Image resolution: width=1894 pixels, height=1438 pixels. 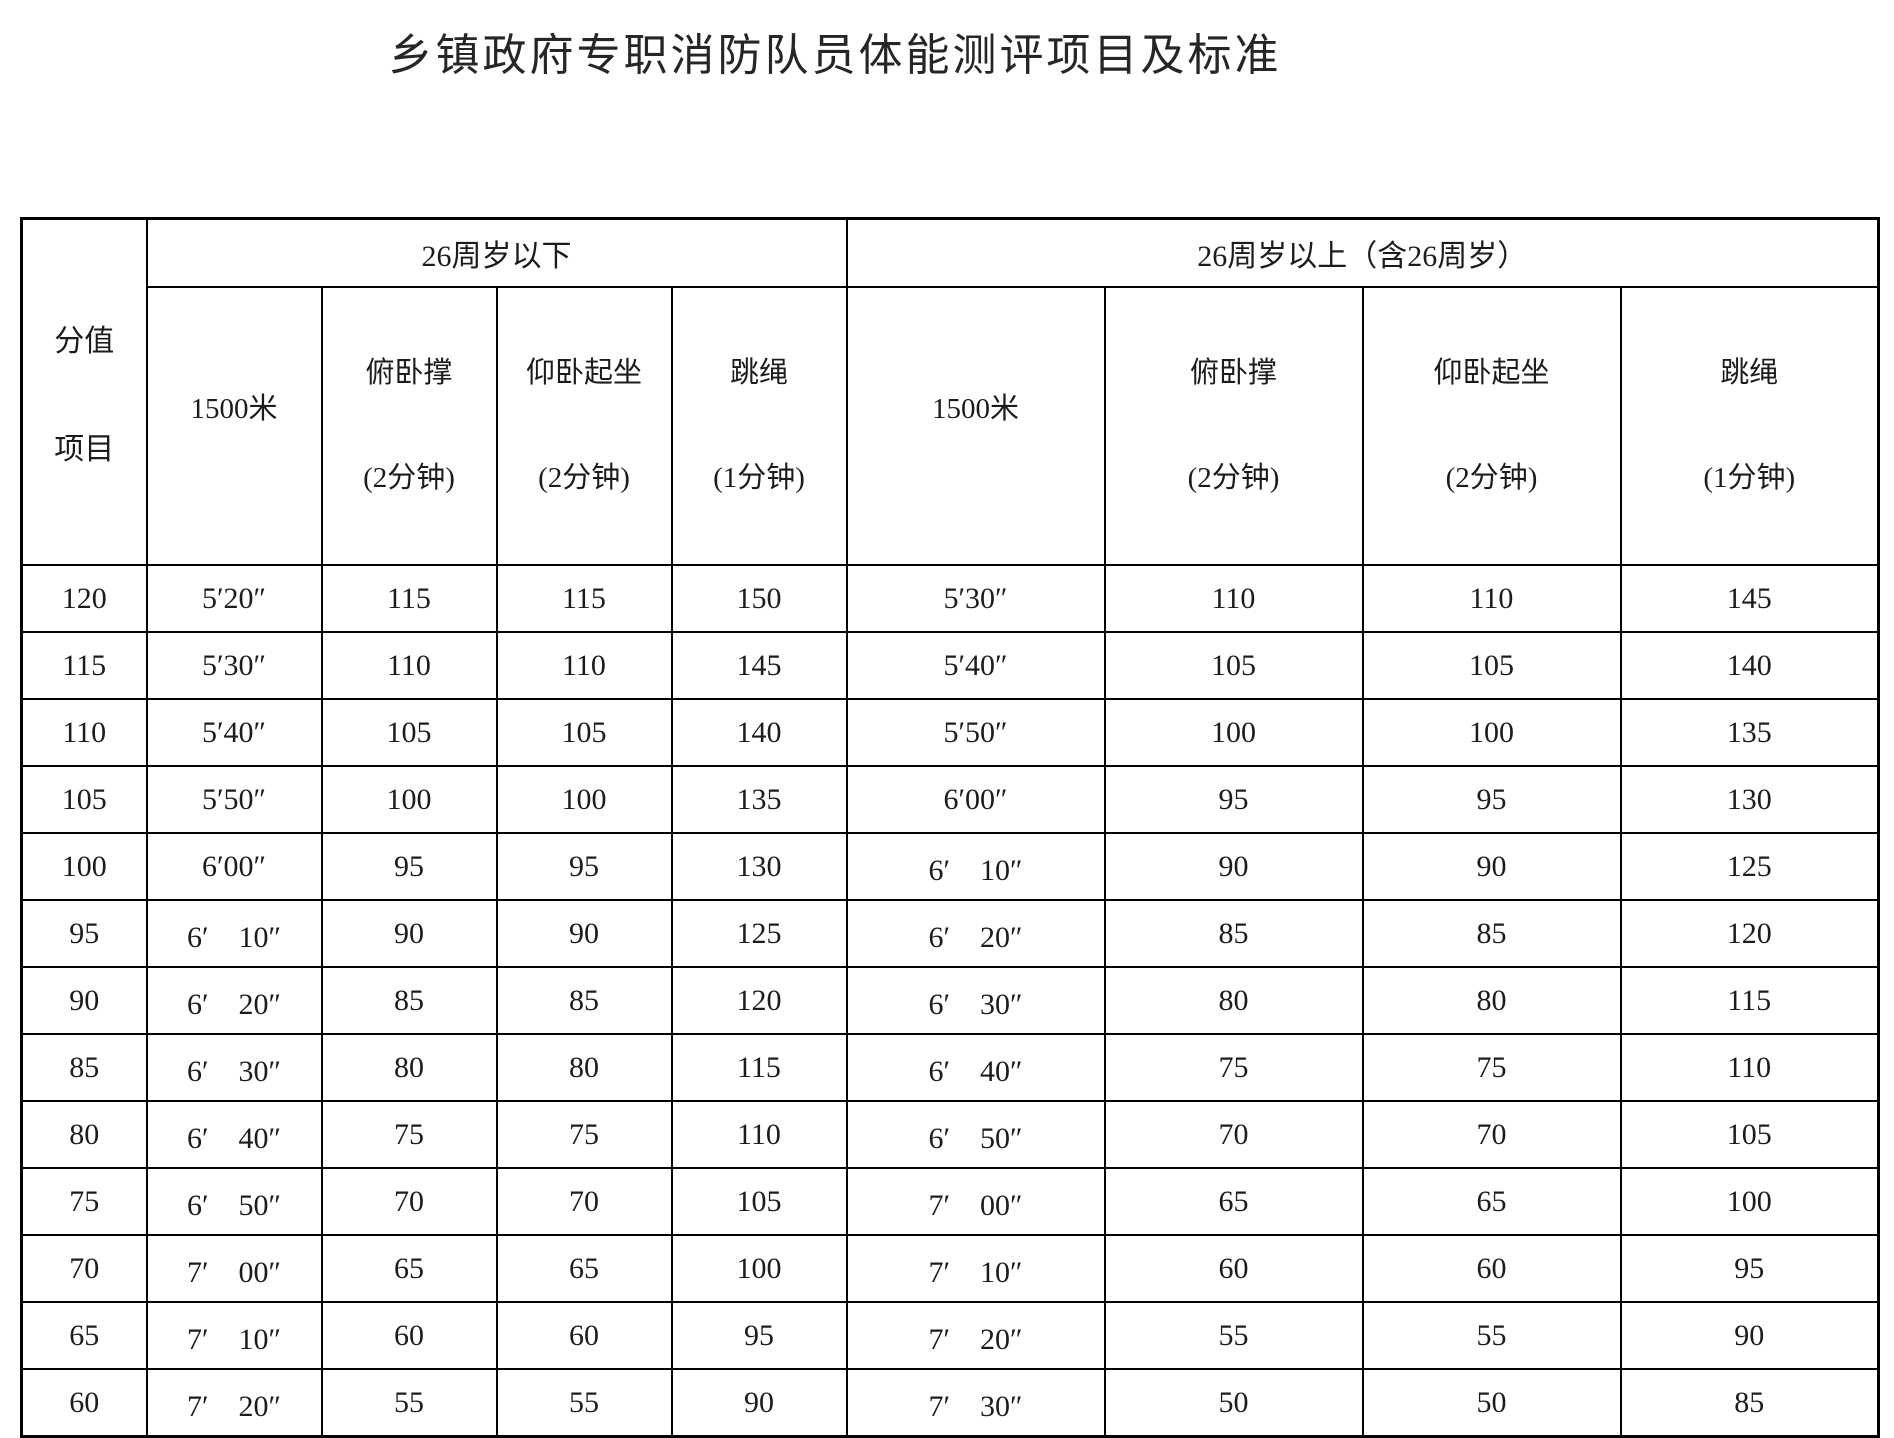 What do you see at coordinates (1233, 1336) in the screenshot?
I see `o26-pushup-cell: 55` at bounding box center [1233, 1336].